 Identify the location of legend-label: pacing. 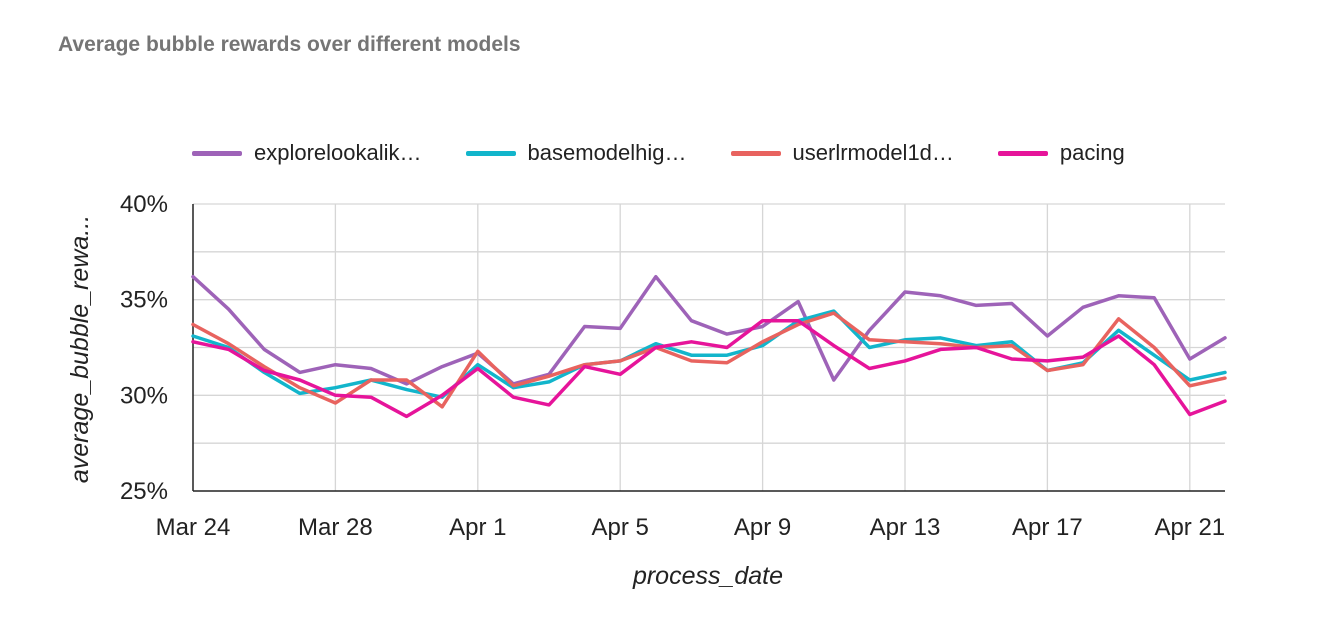
(1092, 152).